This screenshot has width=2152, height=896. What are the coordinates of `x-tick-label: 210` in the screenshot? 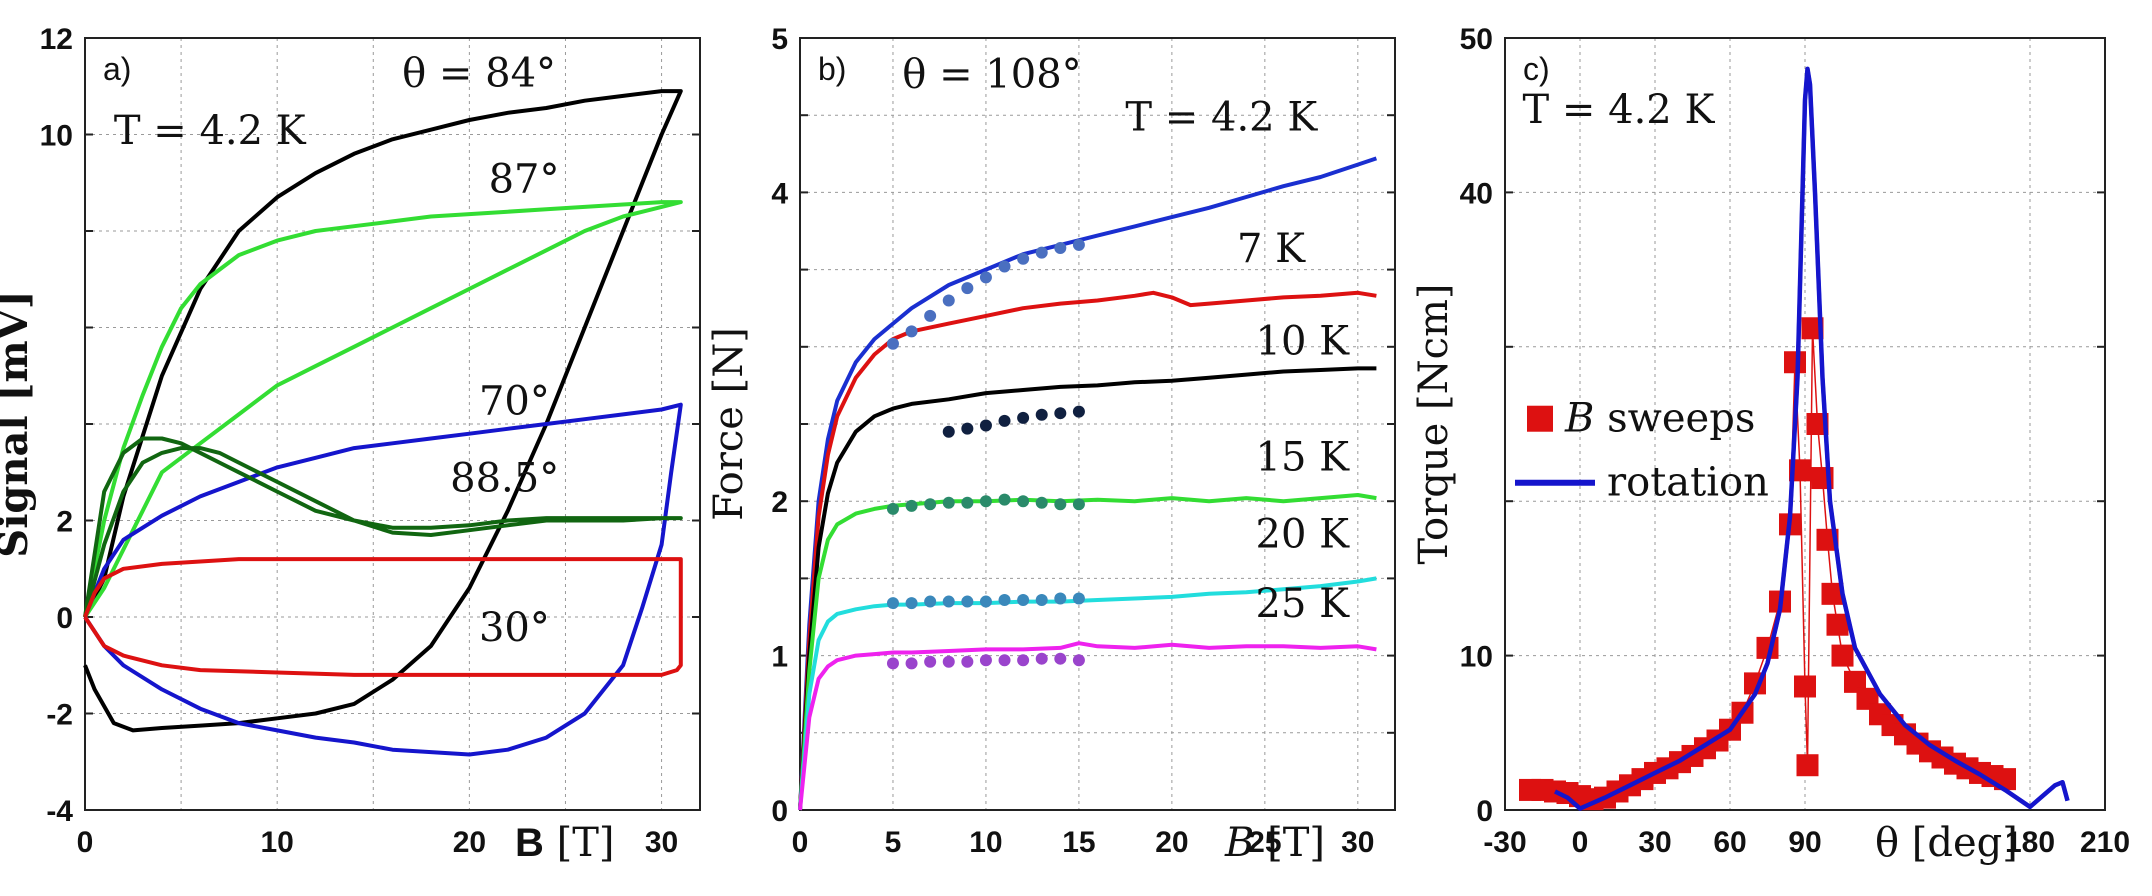 It's located at (2105, 842).